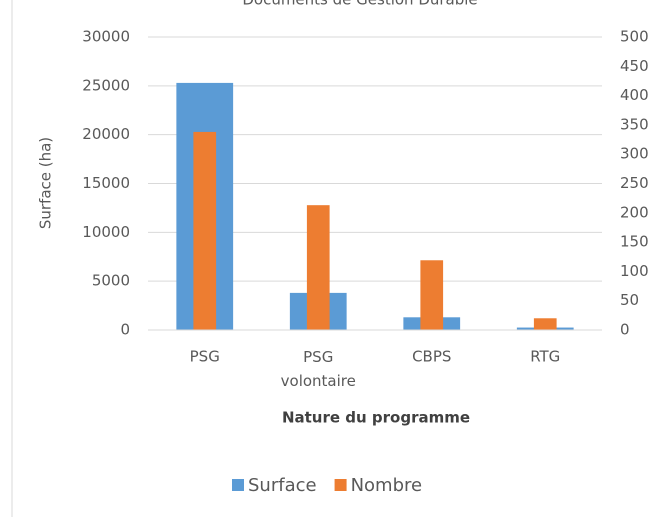  Describe the element at coordinates (111, 281) in the screenshot. I see `y-tick-label: 5000` at that location.